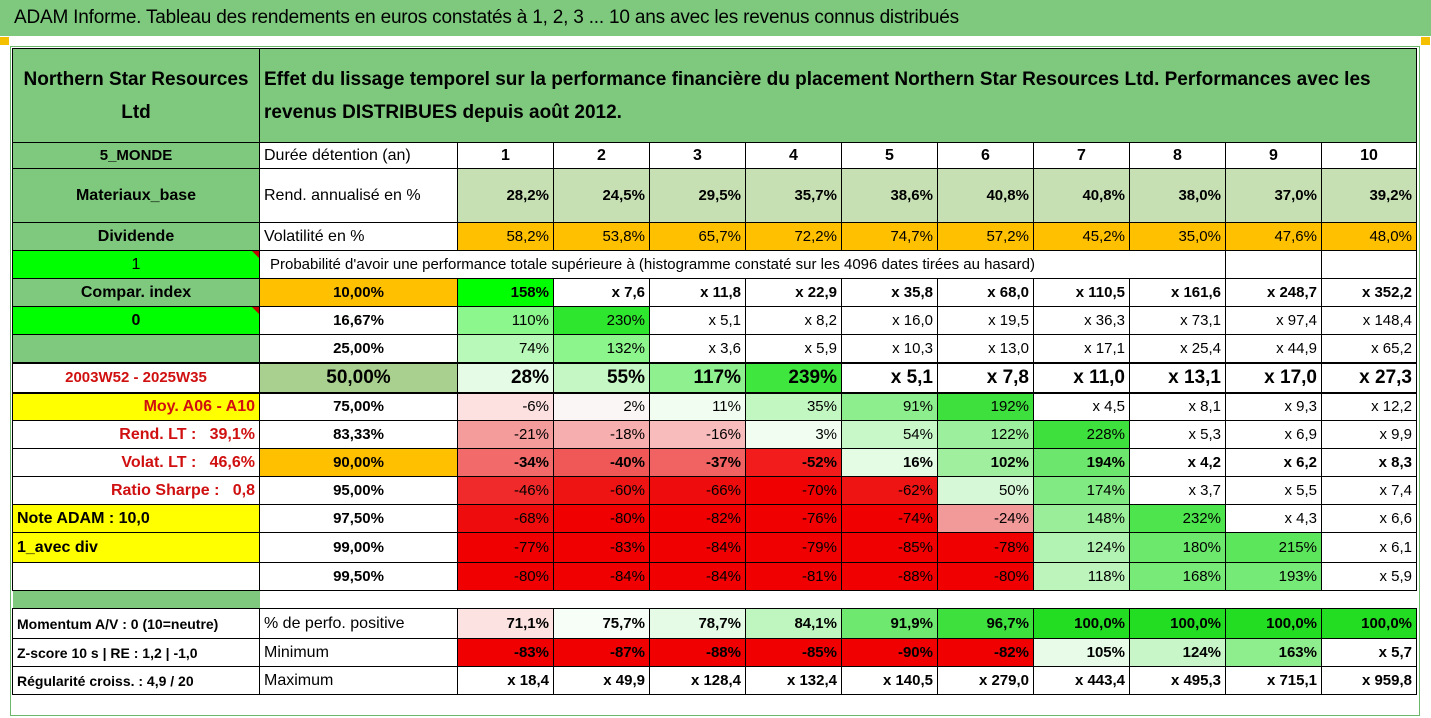  Describe the element at coordinates (889, 377) in the screenshot. I see `performance-cell: x 5,1` at that location.